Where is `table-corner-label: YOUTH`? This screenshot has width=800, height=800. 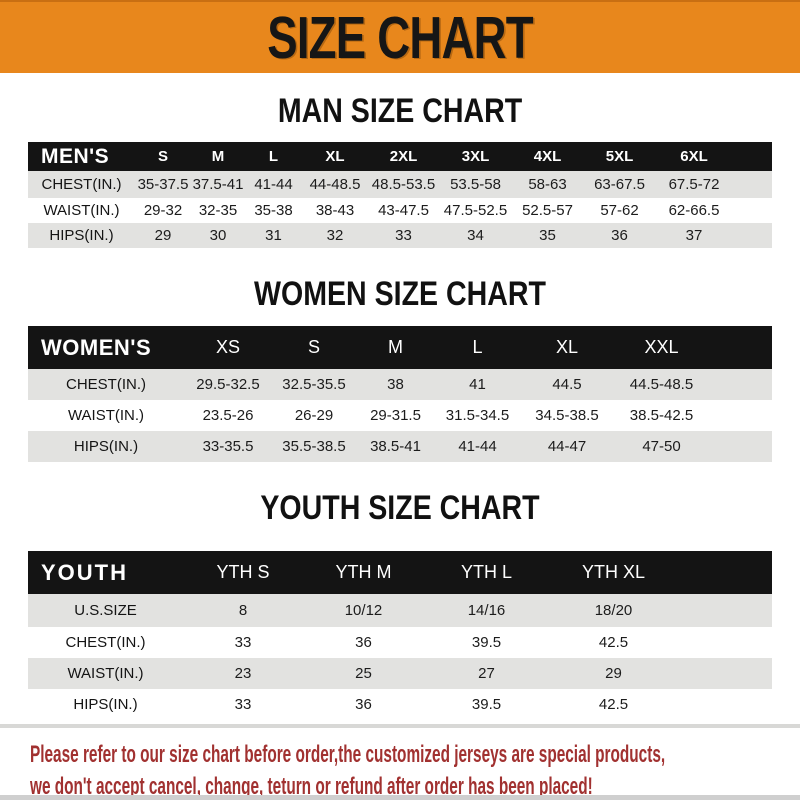
table-corner-label: YOUTH is located at coordinates (105, 572).